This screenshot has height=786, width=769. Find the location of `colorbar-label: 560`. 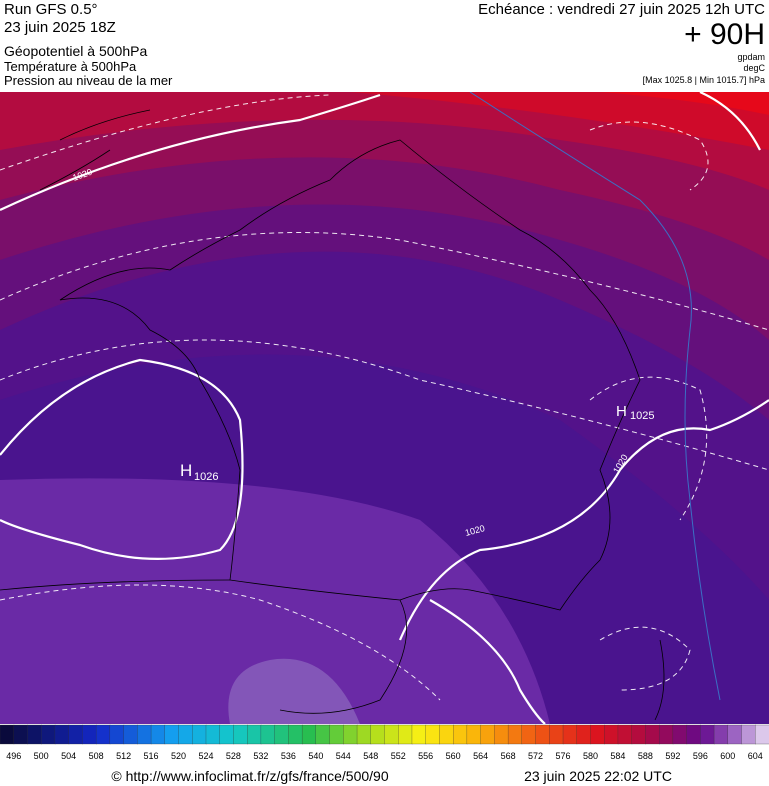

colorbar-label: 560 is located at coordinates (453, 756).